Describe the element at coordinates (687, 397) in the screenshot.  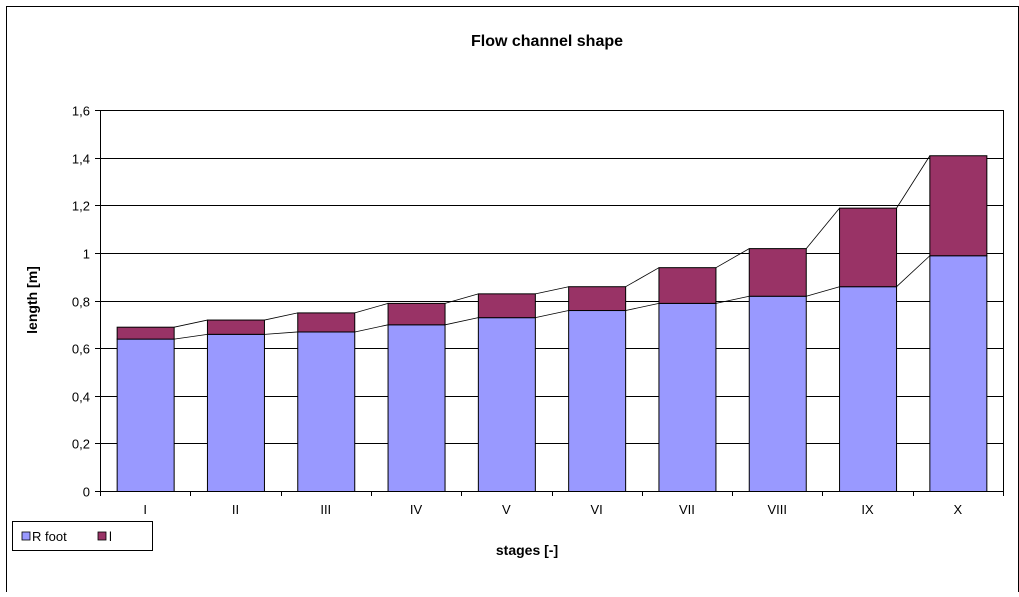
I see `bar-r-foot-vii` at that location.